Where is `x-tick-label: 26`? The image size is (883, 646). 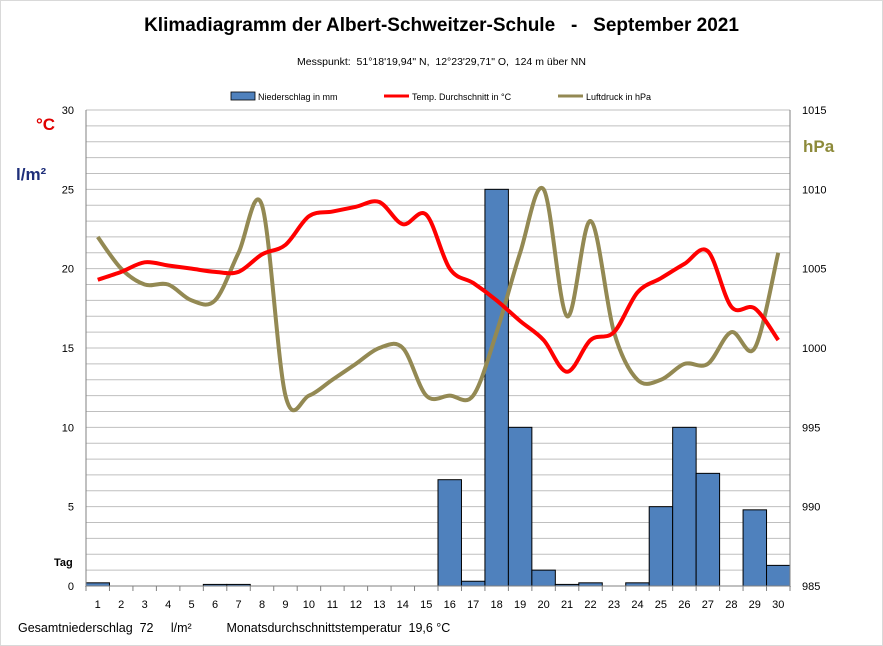
x-tick-label: 26 is located at coordinates (684, 605).